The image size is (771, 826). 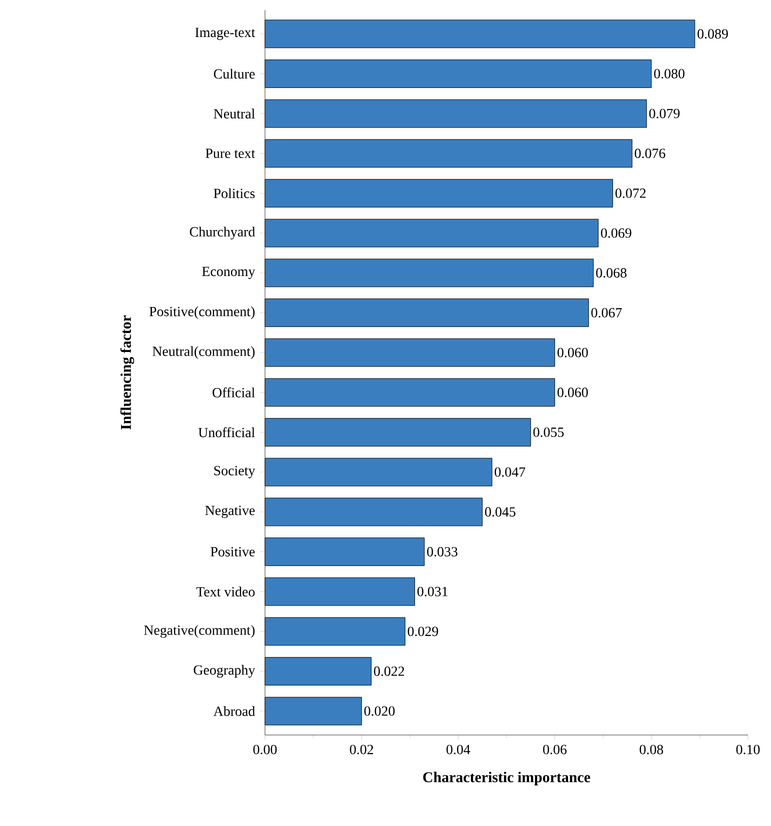 I want to click on y-tick-label: Negative, so click(x=230, y=512).